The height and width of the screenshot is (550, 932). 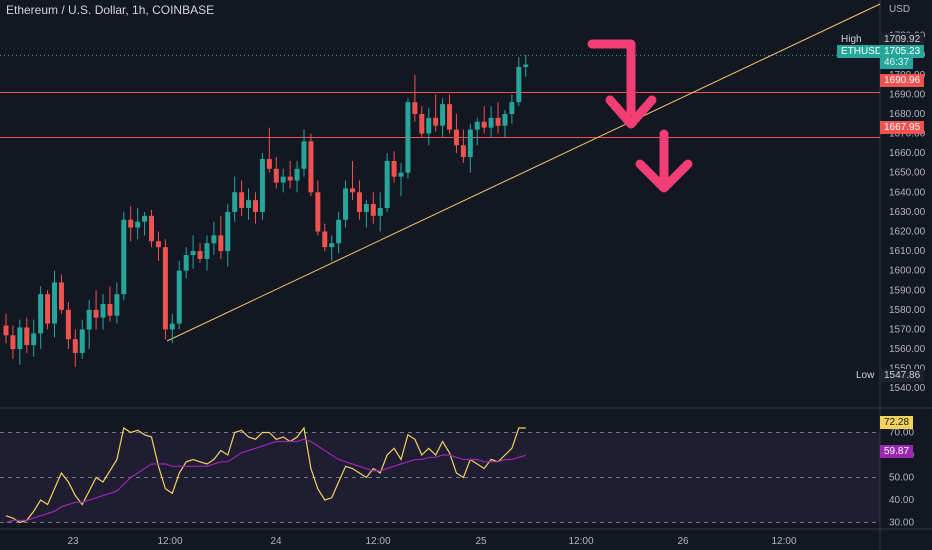 What do you see at coordinates (622, 84) in the screenshot?
I see `down-arrow-bent-icon` at bounding box center [622, 84].